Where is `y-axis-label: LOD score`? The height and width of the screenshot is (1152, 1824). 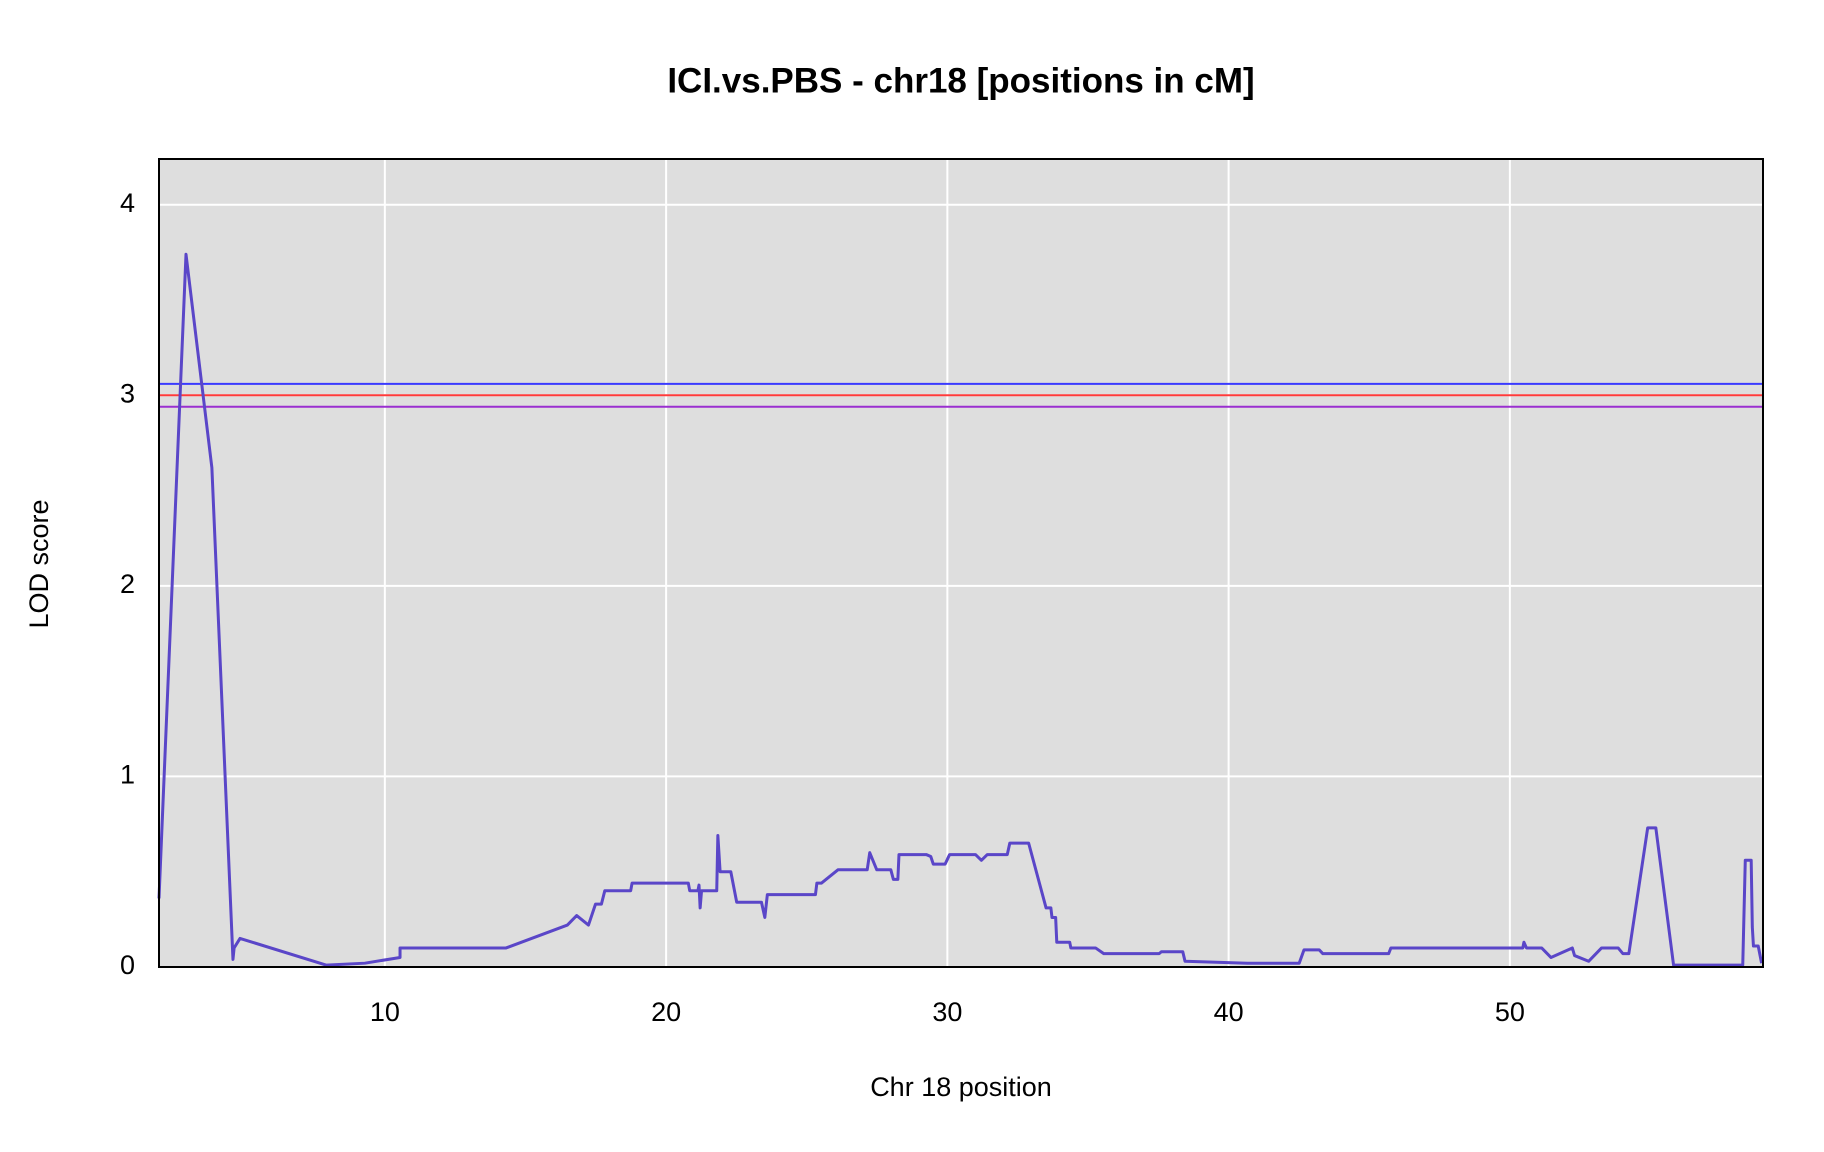
y-axis-label: LOD score is located at coordinates (39, 563).